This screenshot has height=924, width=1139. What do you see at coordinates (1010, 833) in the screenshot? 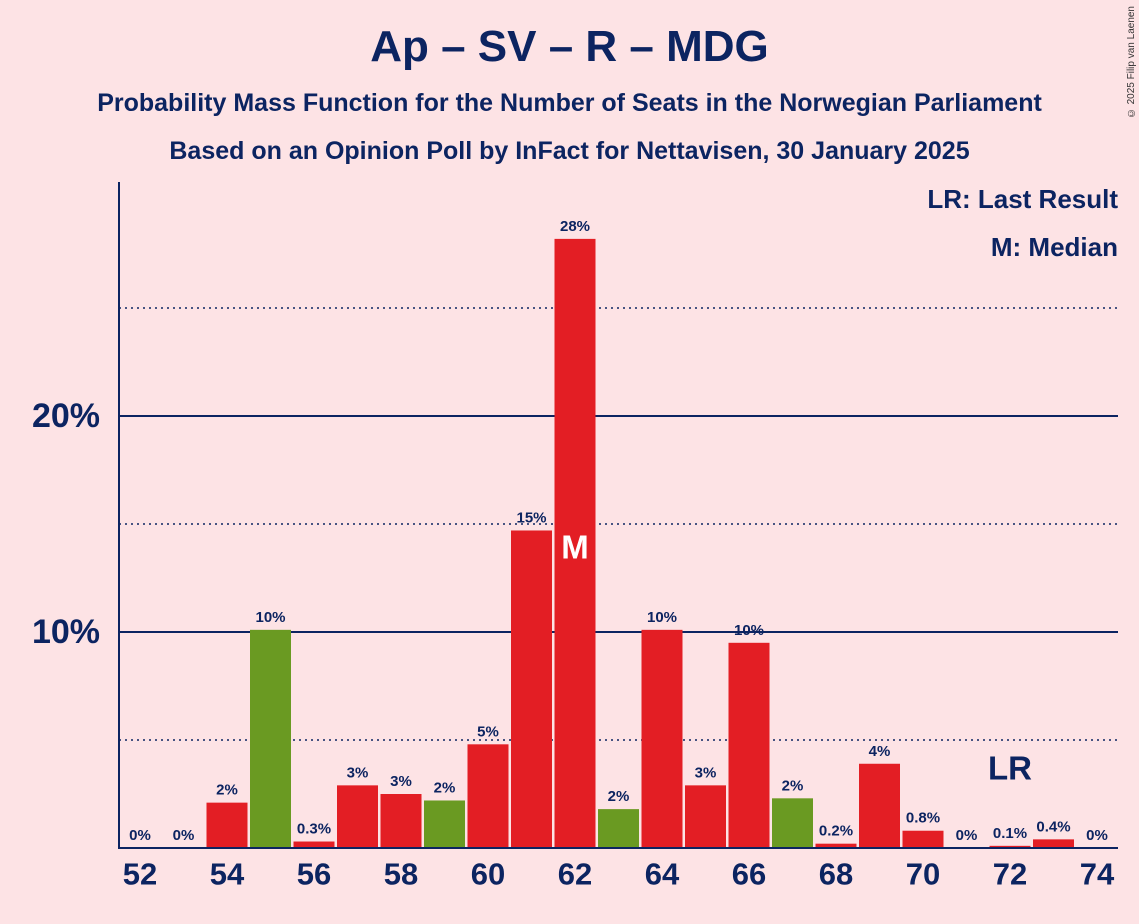
I see `bar-value-label: 0.1%` at bounding box center [1010, 833].